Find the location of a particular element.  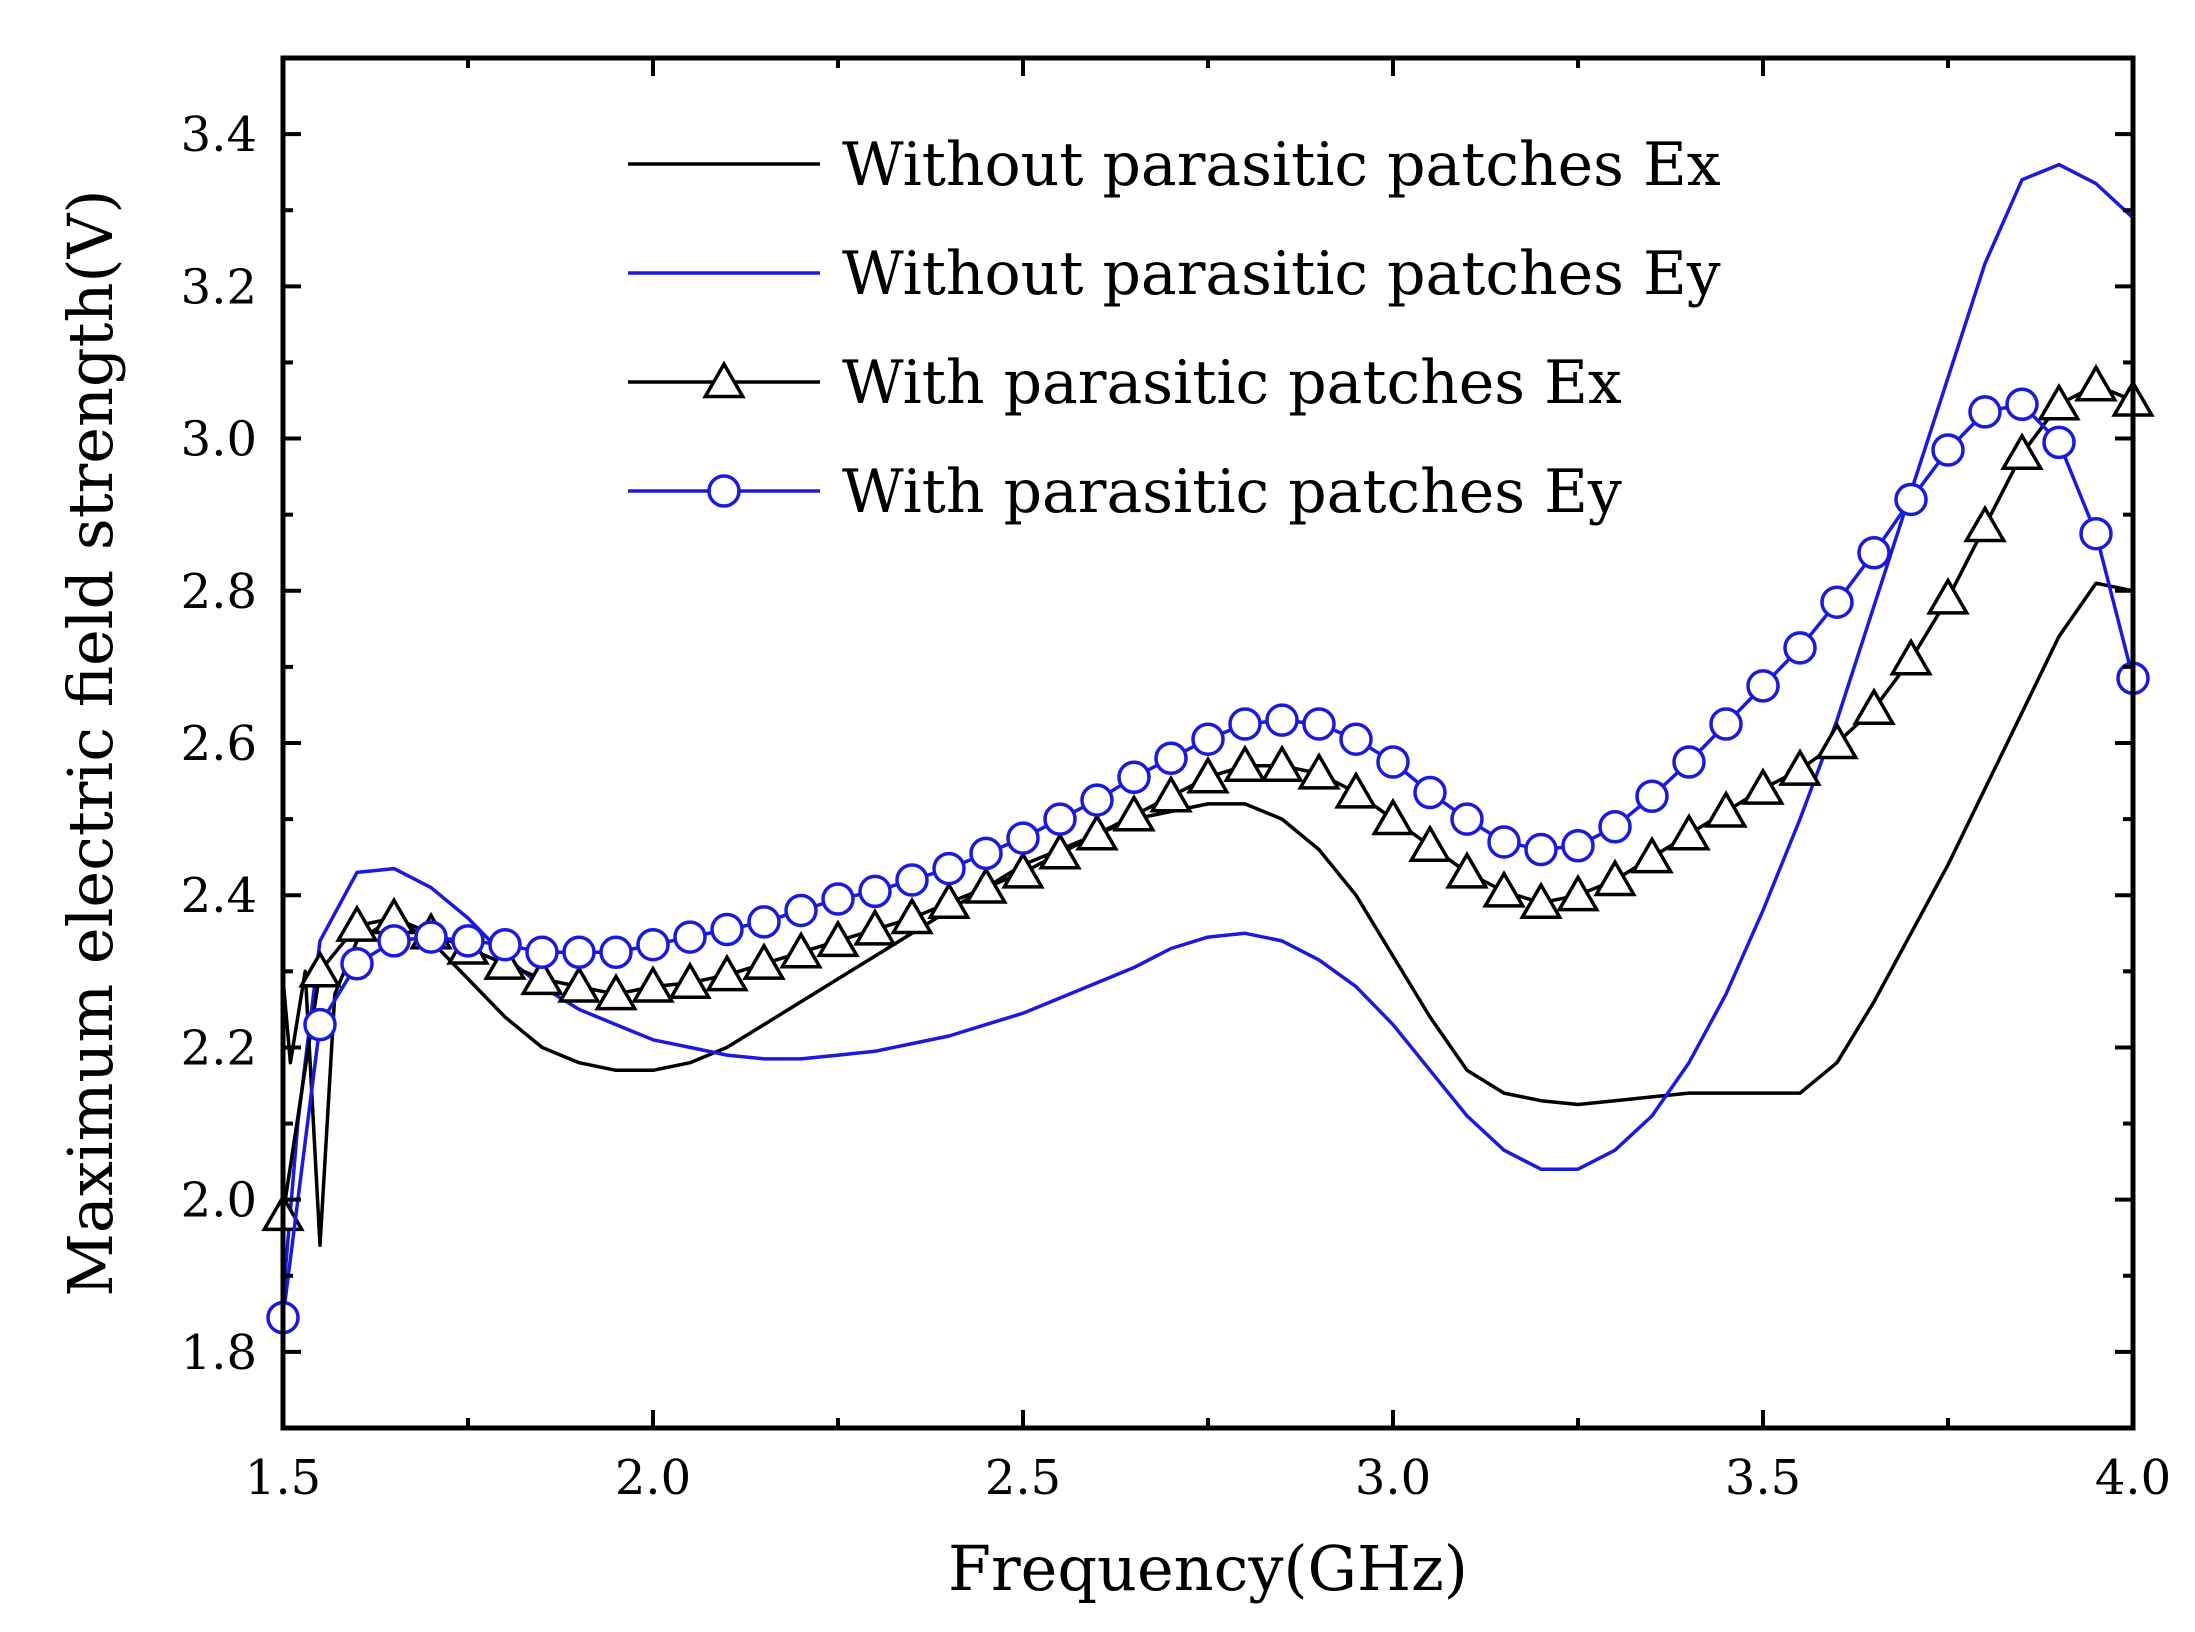

x-tick-label: 3.5 is located at coordinates (1763, 1478).